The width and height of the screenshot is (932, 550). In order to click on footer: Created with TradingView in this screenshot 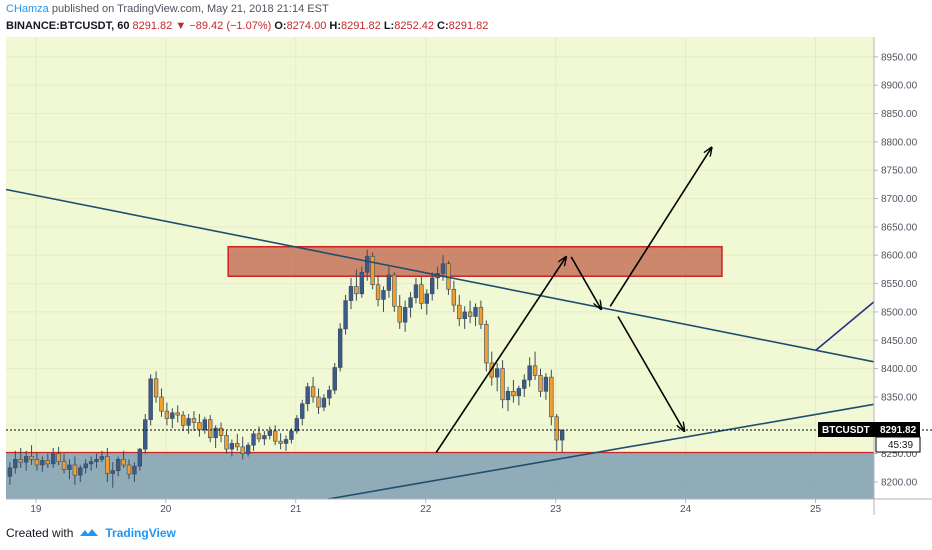, I will do `click(91, 533)`.